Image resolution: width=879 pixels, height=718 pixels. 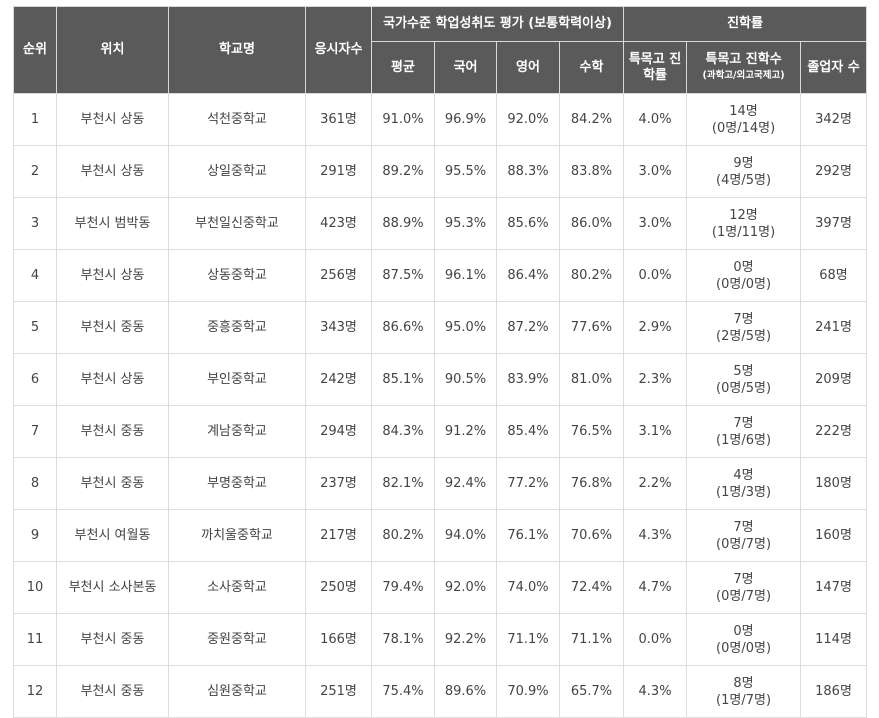 I want to click on cell-korean: 92.0%, so click(x=465, y=587).